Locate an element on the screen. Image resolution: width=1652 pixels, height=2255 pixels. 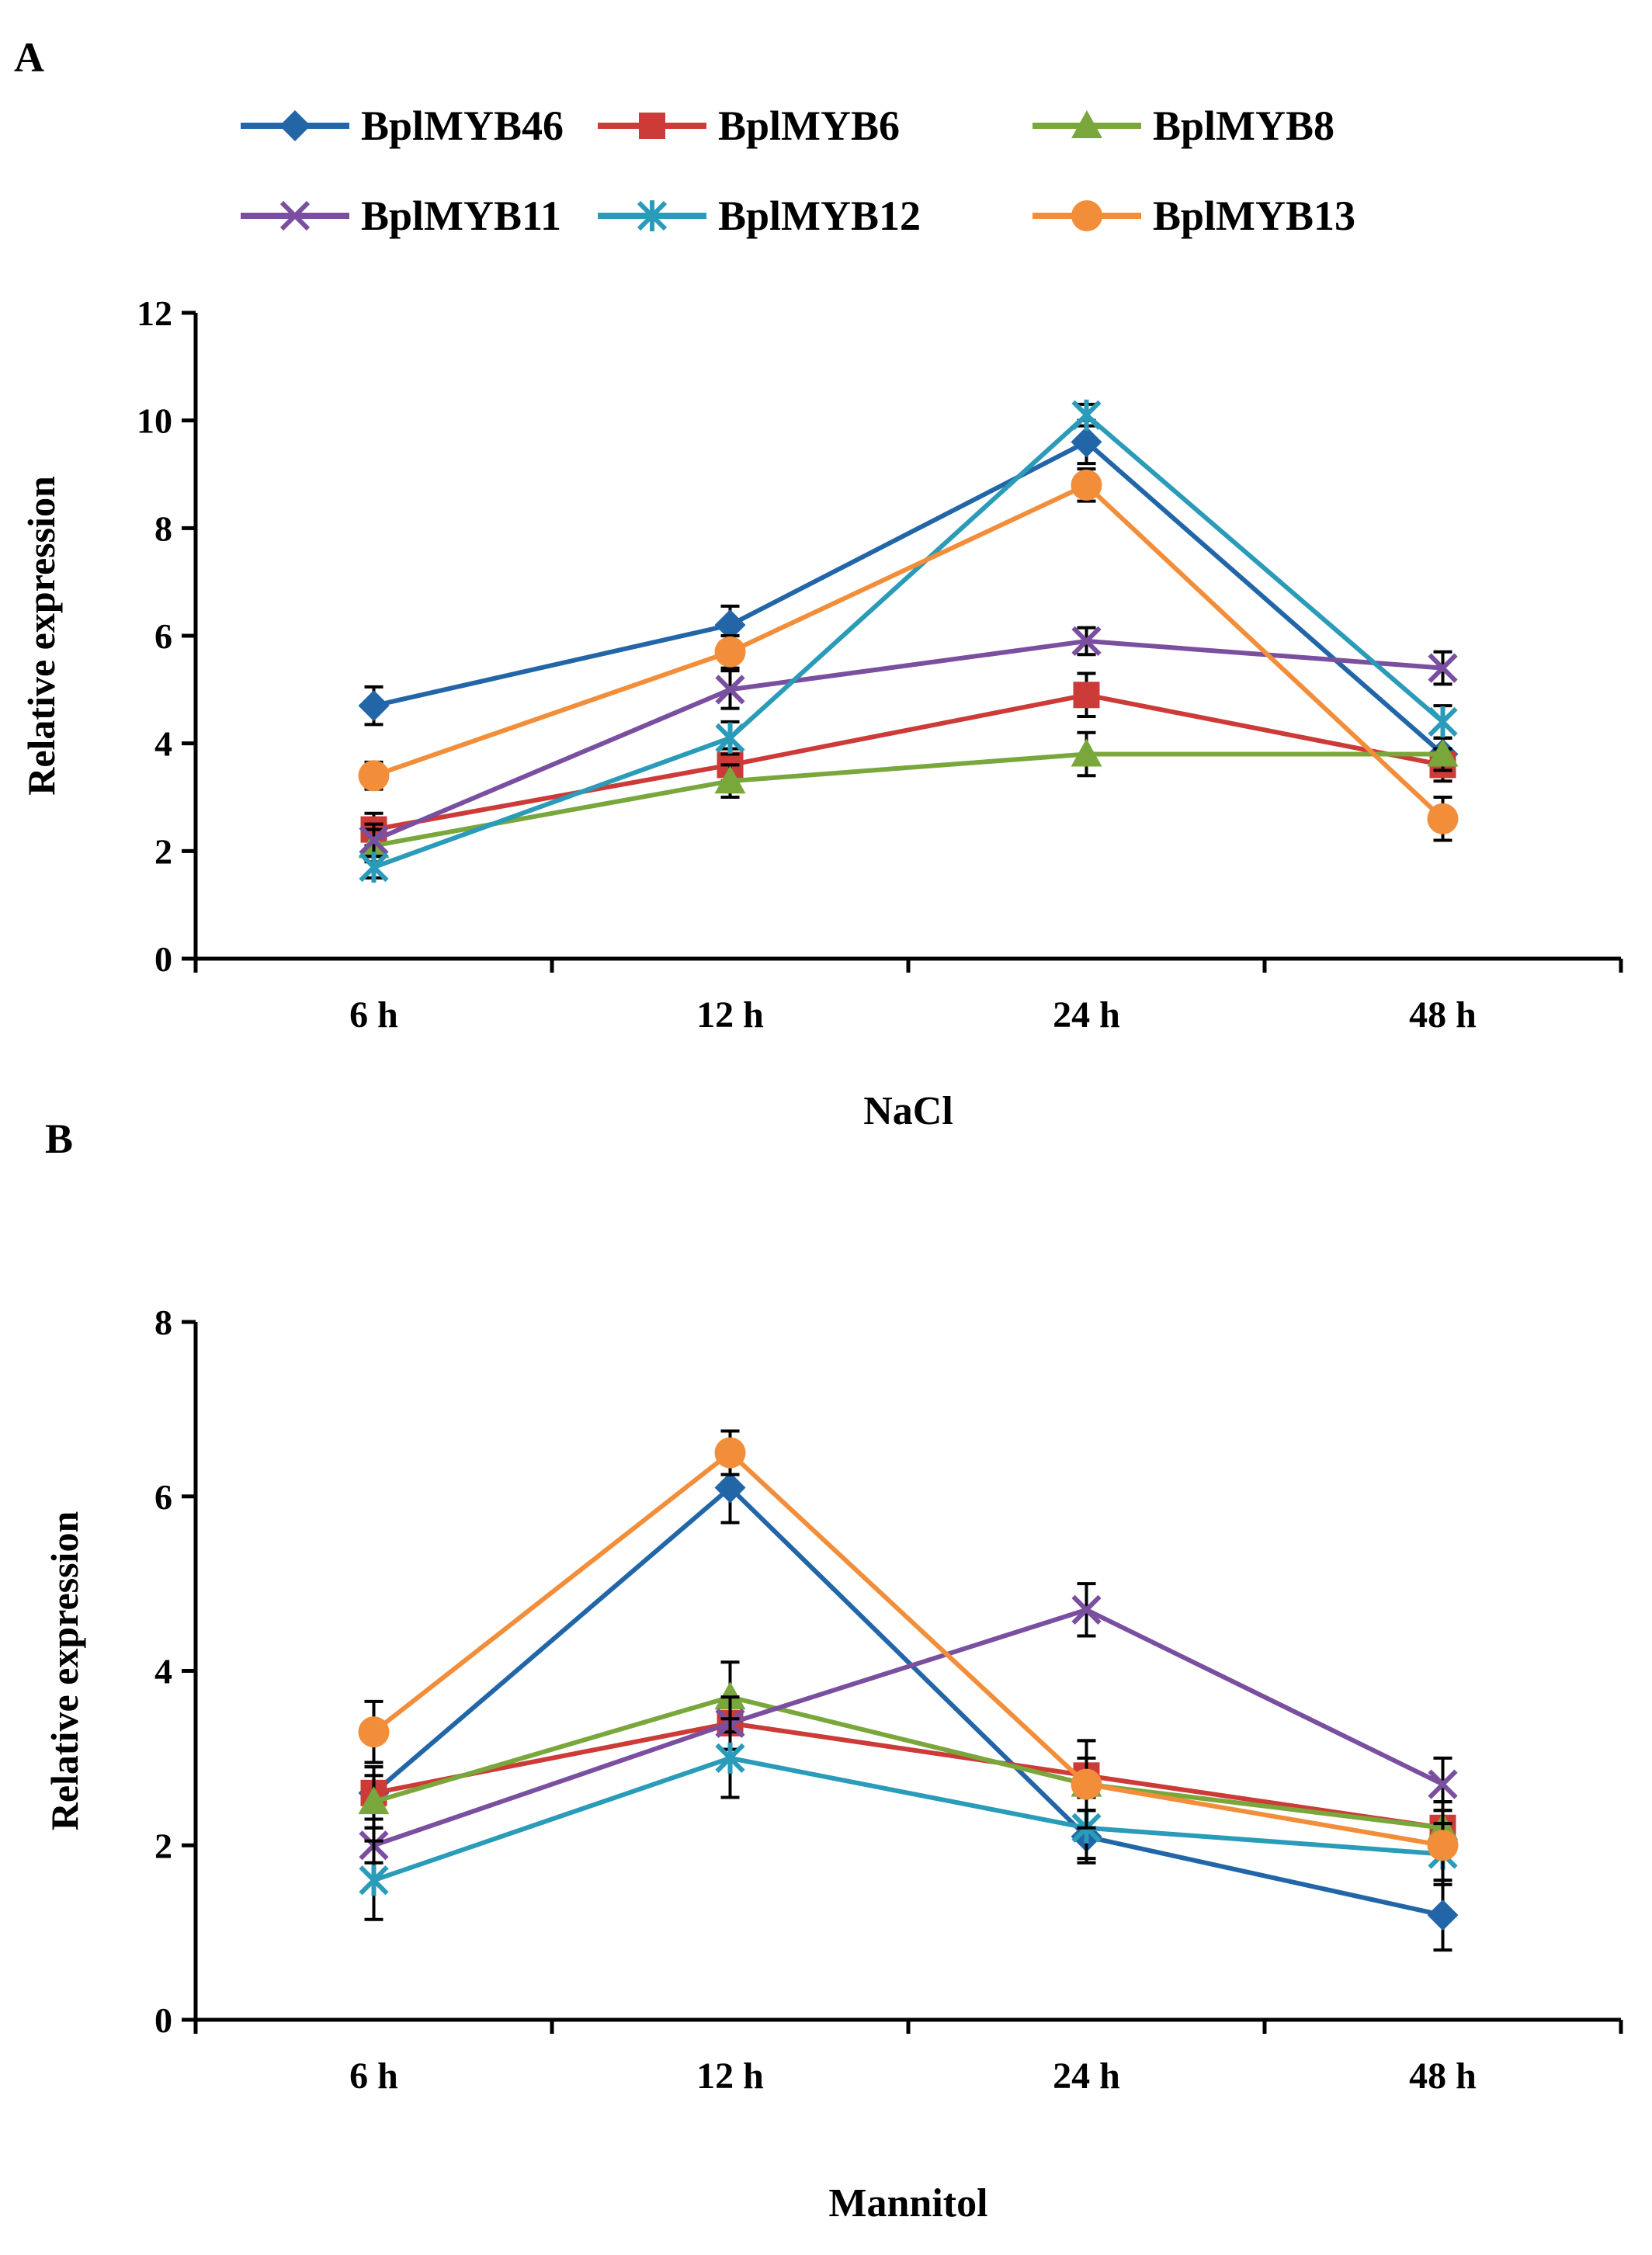
series-BplMYB11 is located at coordinates (908, 742).